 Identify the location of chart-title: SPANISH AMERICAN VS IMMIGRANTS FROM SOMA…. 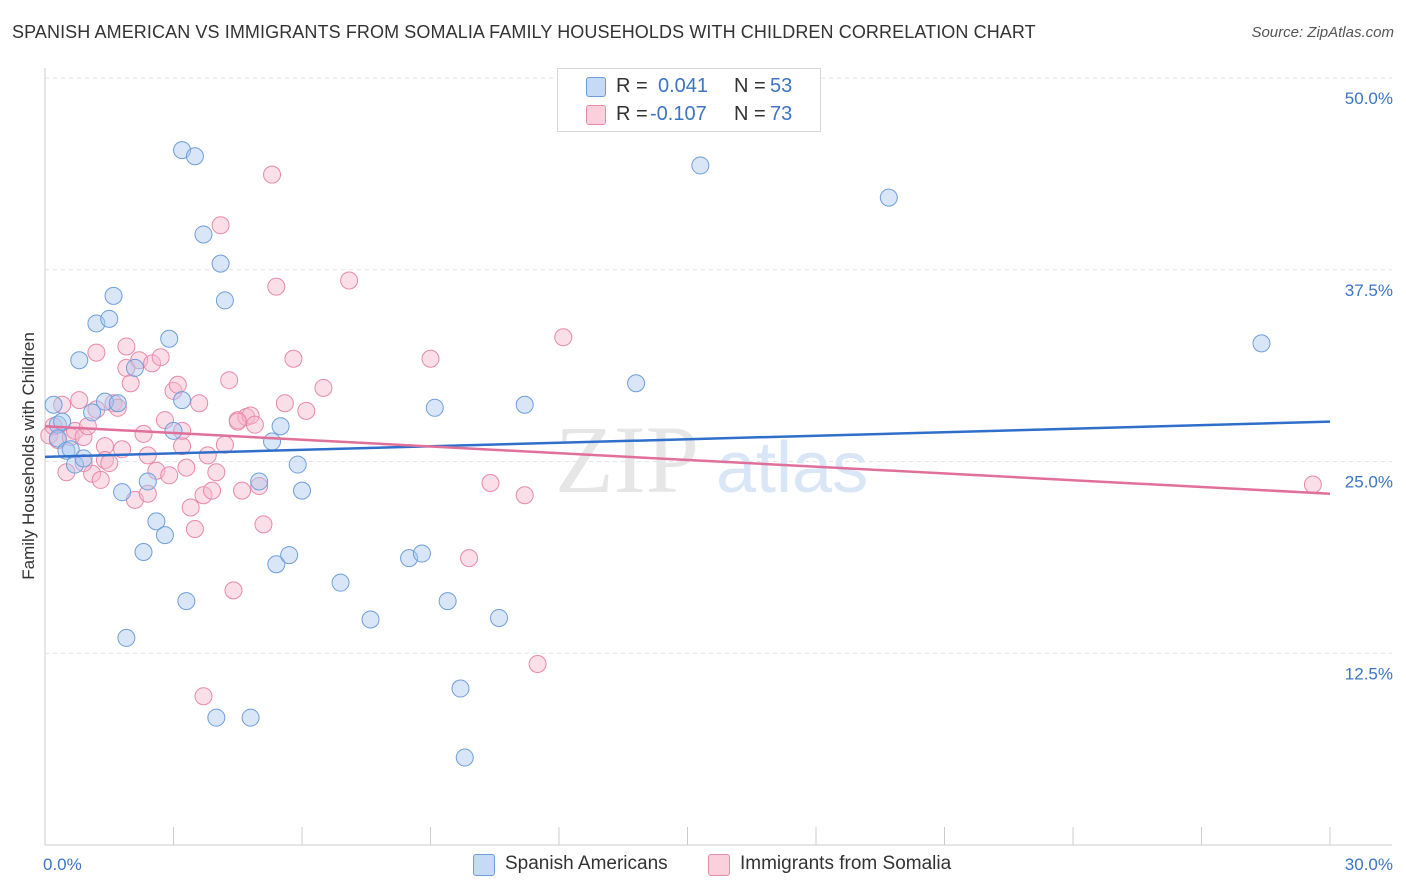
(524, 32).